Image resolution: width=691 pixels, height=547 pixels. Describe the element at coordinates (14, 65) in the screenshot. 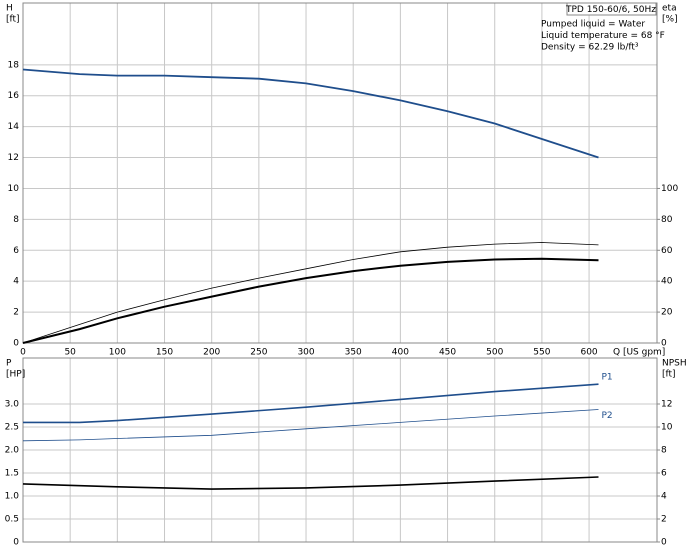

I see `y-tick-label: 18` at that location.